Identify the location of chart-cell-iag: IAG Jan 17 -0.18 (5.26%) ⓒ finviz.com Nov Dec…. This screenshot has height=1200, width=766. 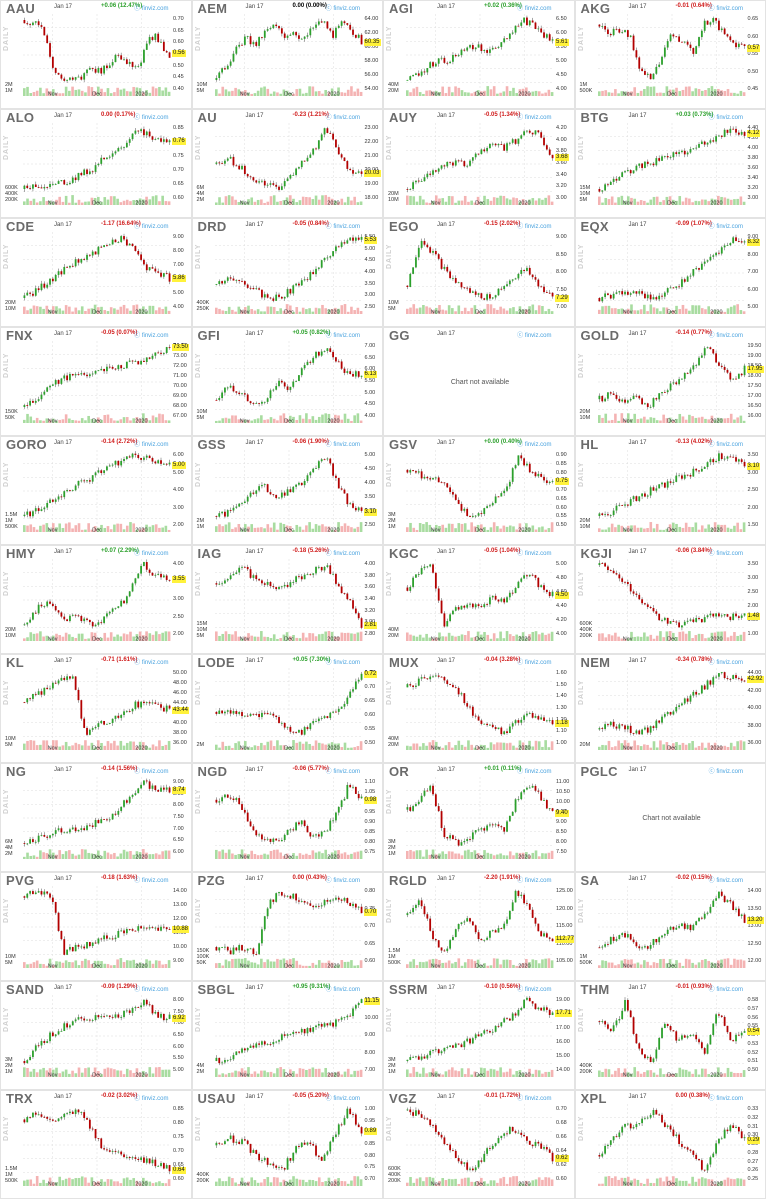
(287, 599).